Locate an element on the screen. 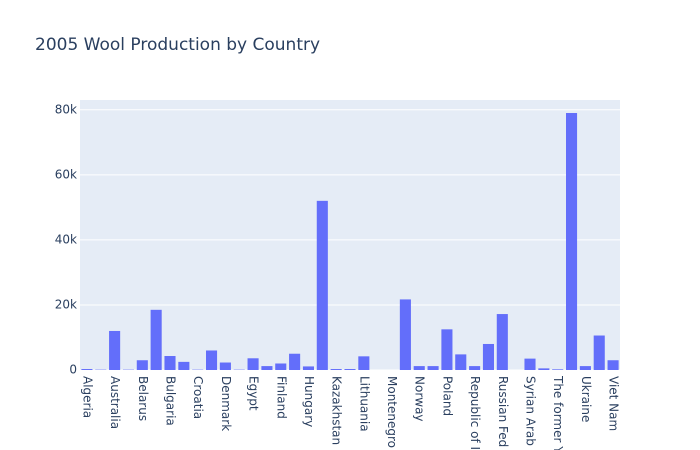 The width and height of the screenshot is (700, 450). x-tick-label: Australia is located at coordinates (115, 402).